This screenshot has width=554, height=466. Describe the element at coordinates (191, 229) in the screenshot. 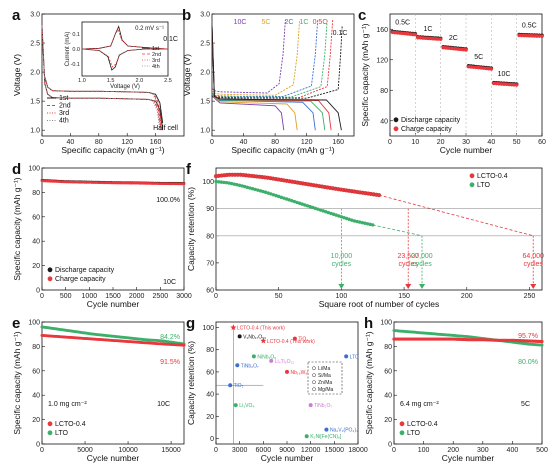

I see `y-axis-label-f: Capacity retention (%)` at that location.